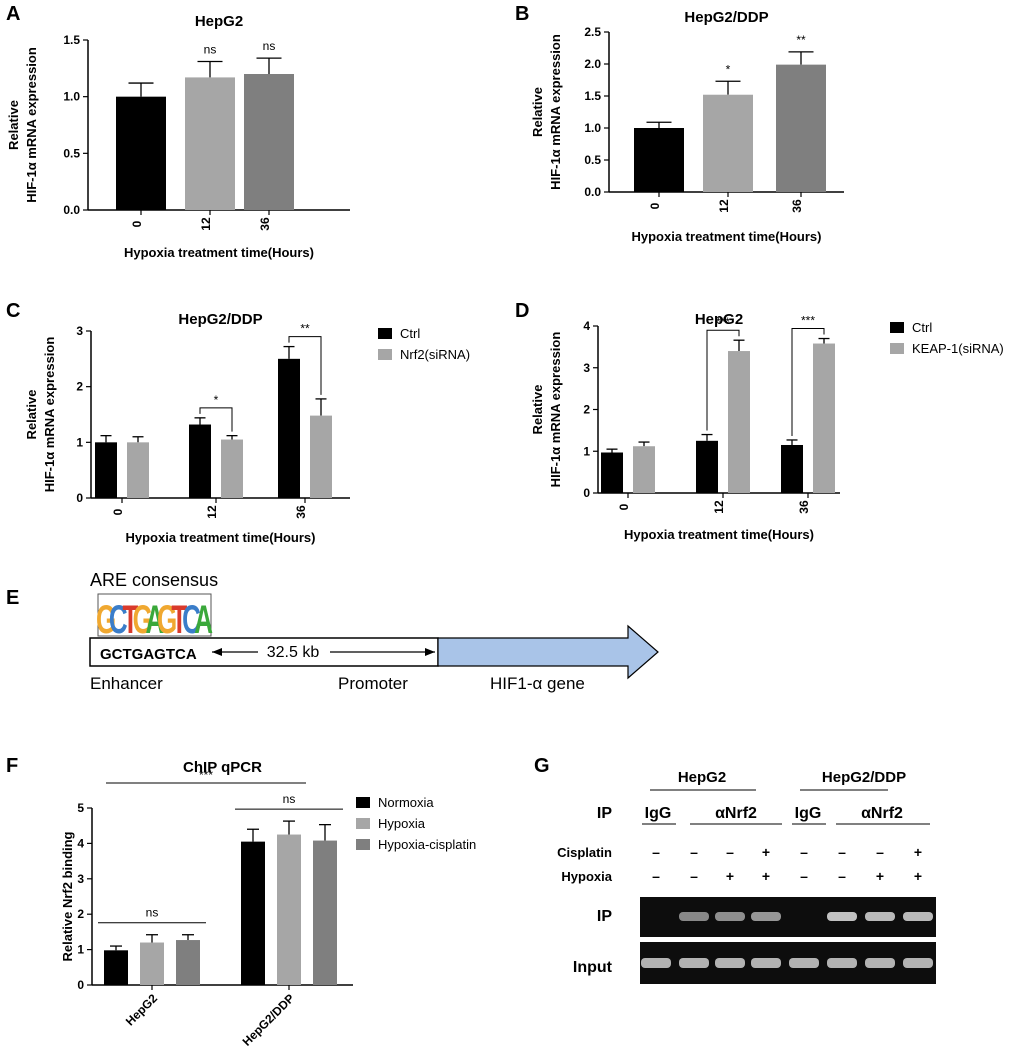 This screenshot has height=1050, width=1020. What do you see at coordinates (13, 14) in the screenshot?
I see `panel-letter-a: A` at bounding box center [13, 14].